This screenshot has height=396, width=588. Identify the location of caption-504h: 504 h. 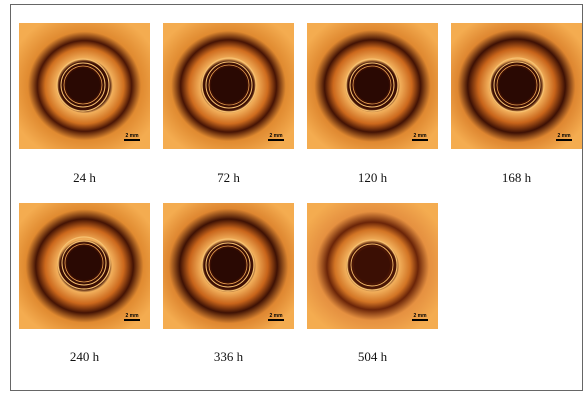
(372, 356).